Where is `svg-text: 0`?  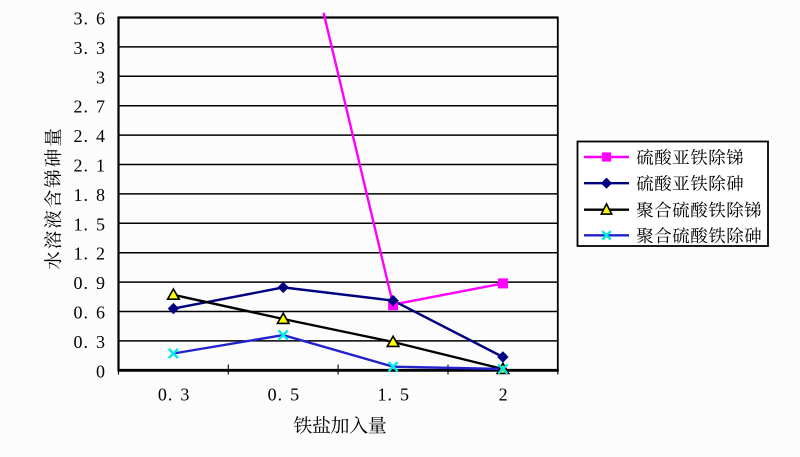 svg-text: 0 is located at coordinates (101, 371).